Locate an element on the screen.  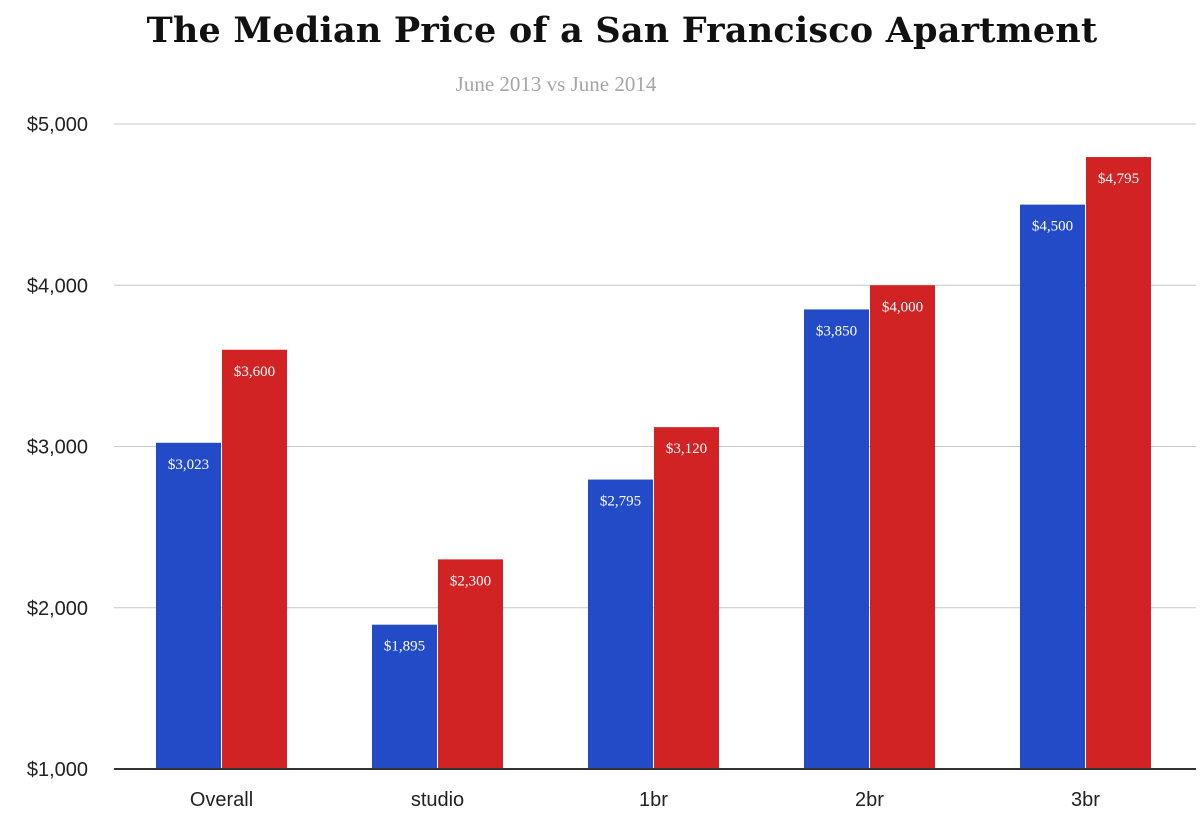
x-tick-label-1: studio is located at coordinates (437, 800).